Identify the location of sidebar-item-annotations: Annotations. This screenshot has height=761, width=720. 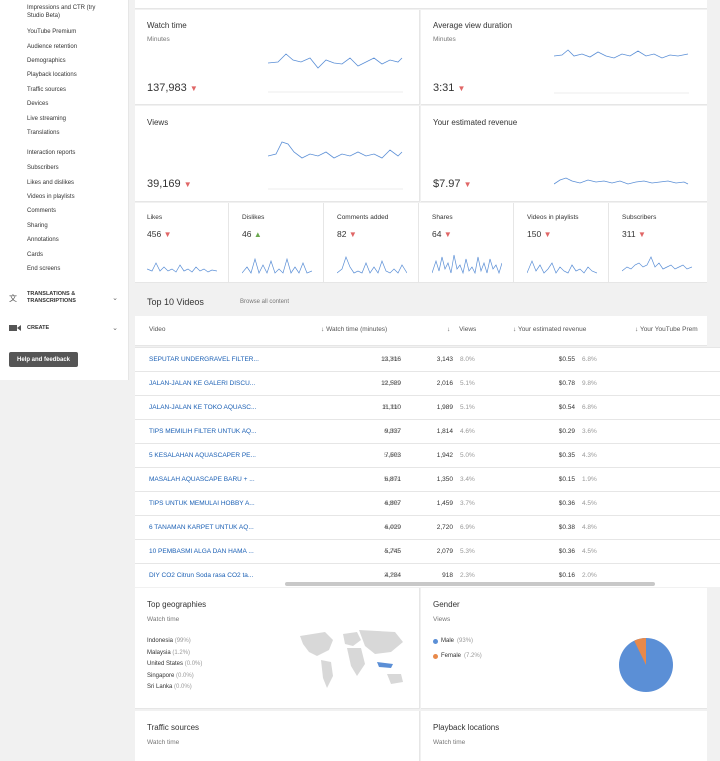
(43, 240).